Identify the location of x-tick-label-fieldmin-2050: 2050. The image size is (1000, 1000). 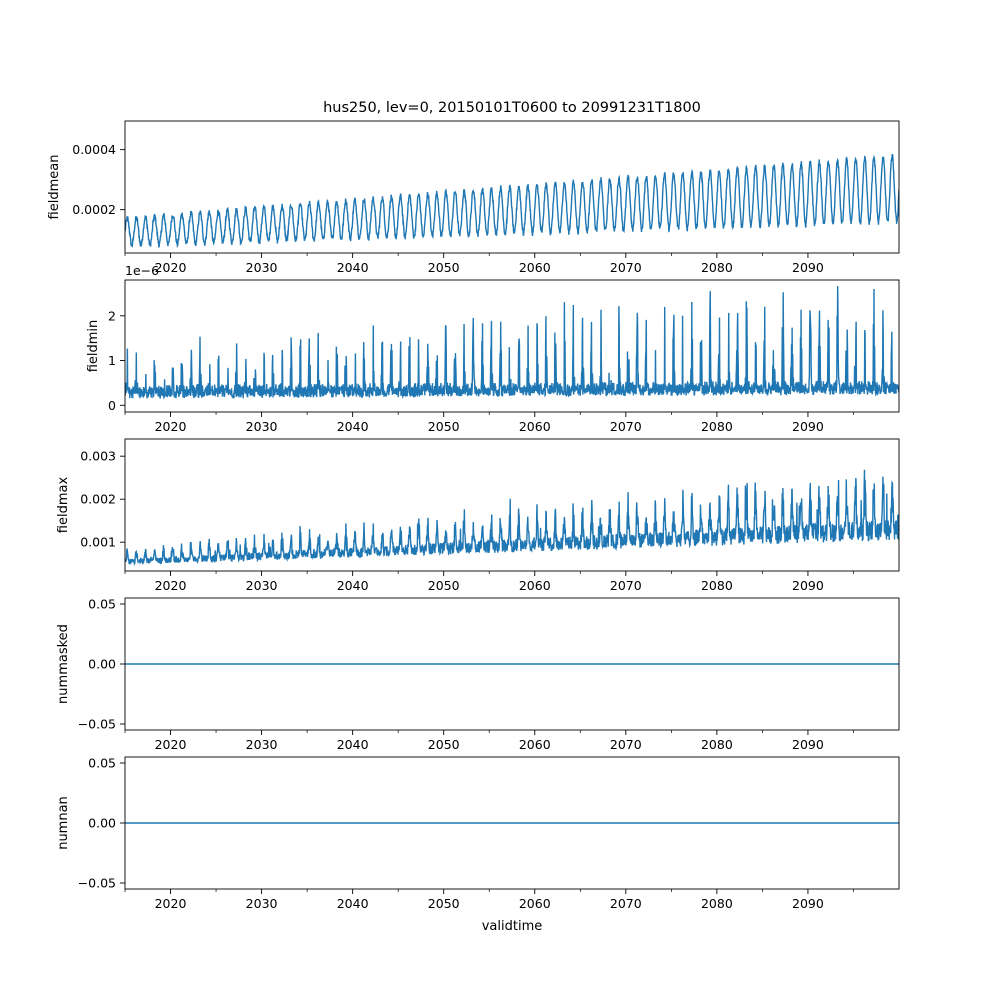
(444, 426).